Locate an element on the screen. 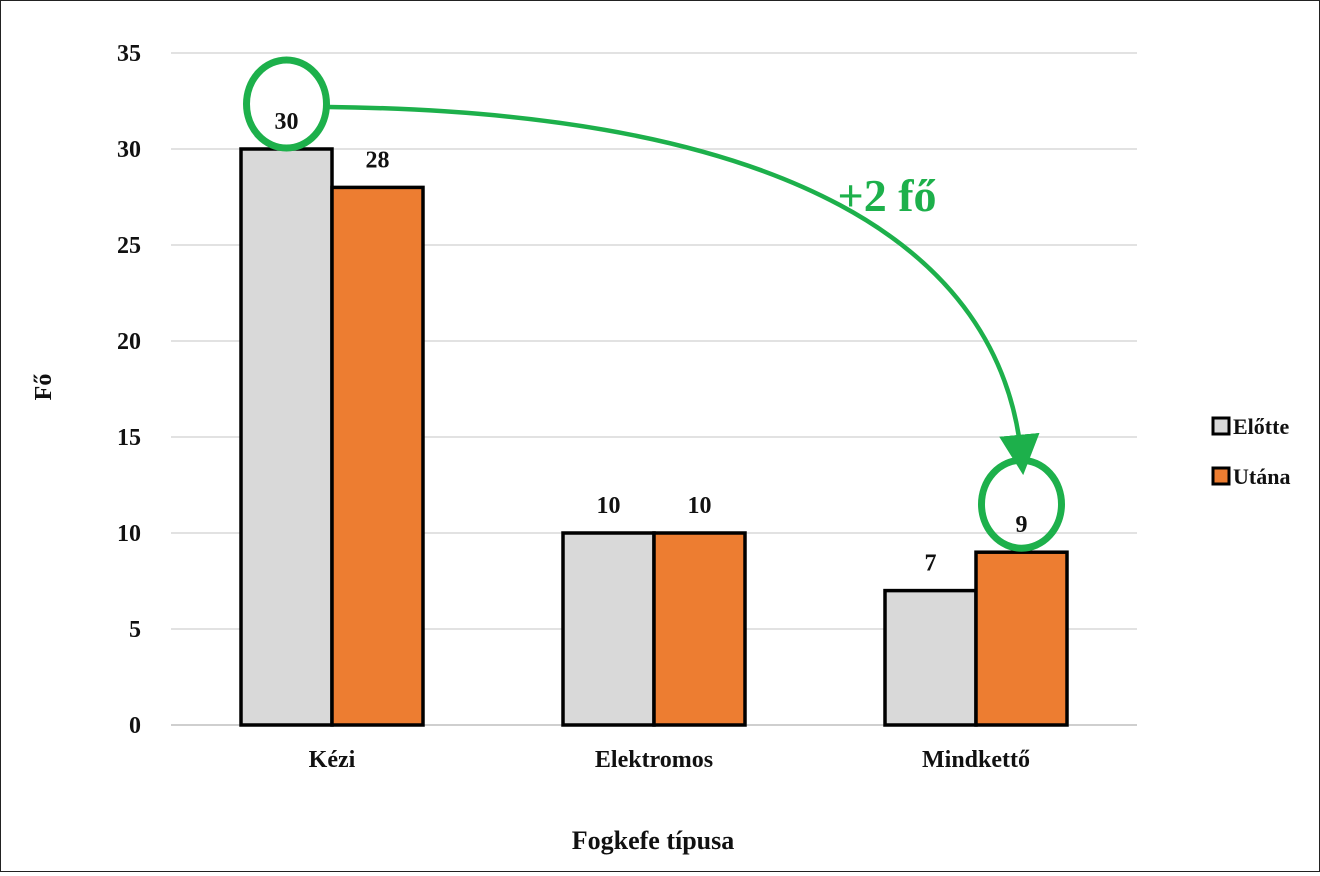 This screenshot has width=1320, height=876. legend: Előtte Utána is located at coordinates (1250, 451).